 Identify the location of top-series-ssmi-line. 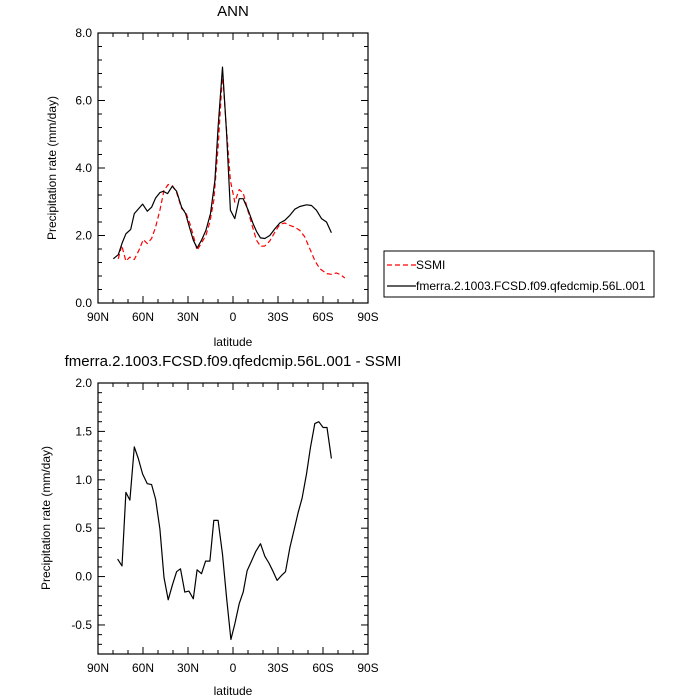
(231, 175).